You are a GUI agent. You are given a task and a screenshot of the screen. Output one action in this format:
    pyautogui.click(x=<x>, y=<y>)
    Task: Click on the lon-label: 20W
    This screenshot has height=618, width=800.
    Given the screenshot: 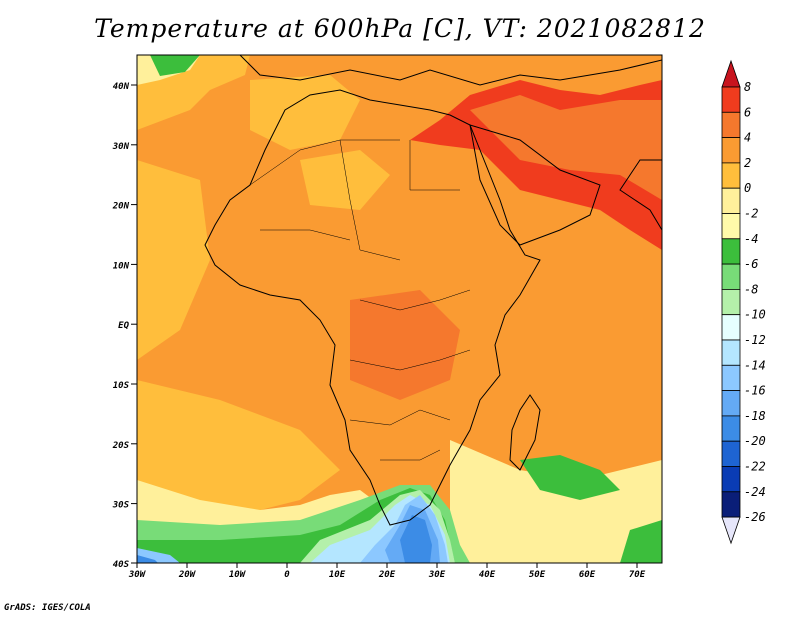 What is the action you would take?
    pyautogui.click(x=187, y=575)
    